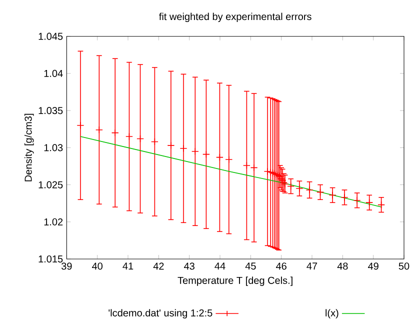 The height and width of the screenshot is (320, 420). What do you see at coordinates (332, 313) in the screenshot?
I see `legend-label: l(x)` at bounding box center [332, 313].